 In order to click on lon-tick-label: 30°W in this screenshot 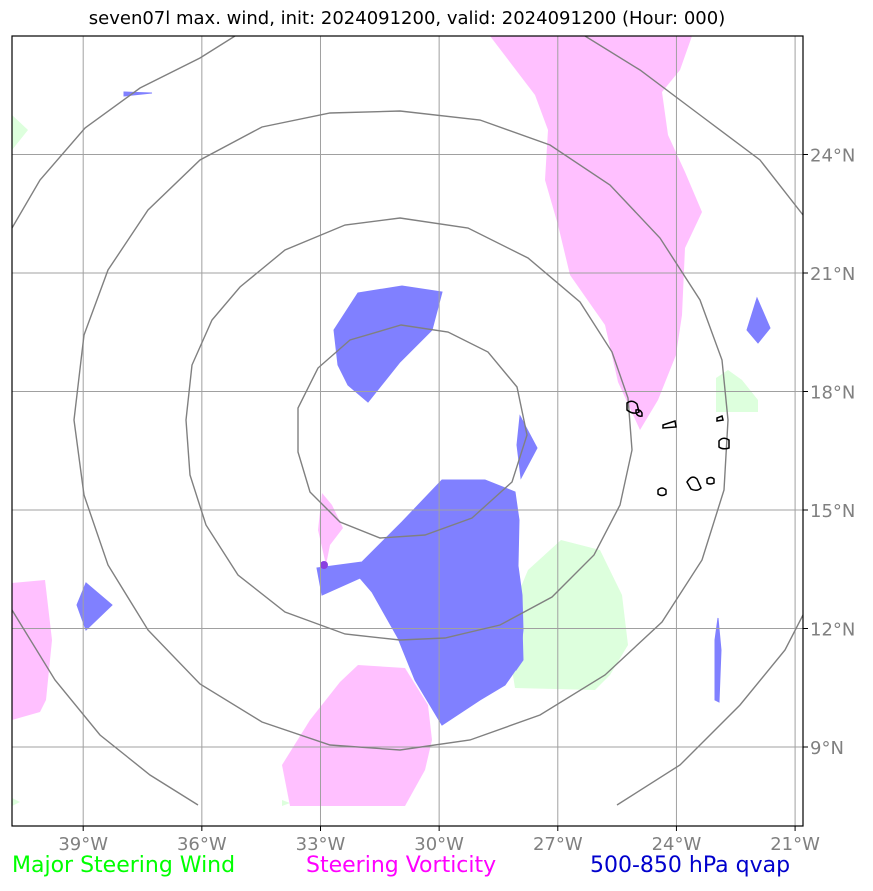, I will do `click(439, 844)`.